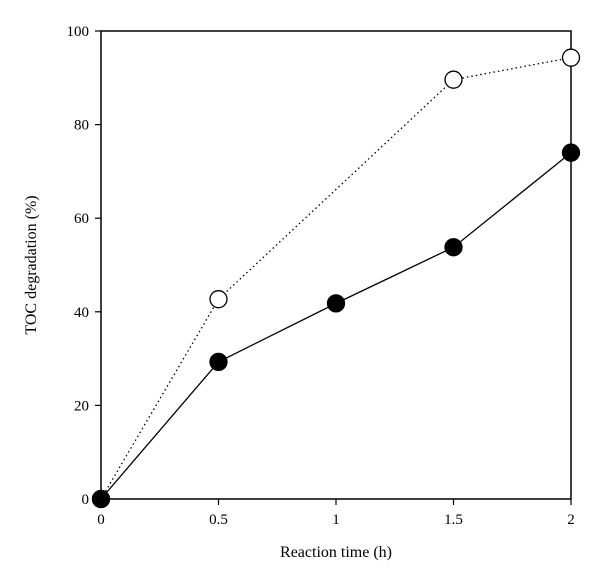 This screenshot has height=584, width=600. Describe the element at coordinates (336, 552) in the screenshot. I see `x-axis-label: Reaction time (h)` at that location.